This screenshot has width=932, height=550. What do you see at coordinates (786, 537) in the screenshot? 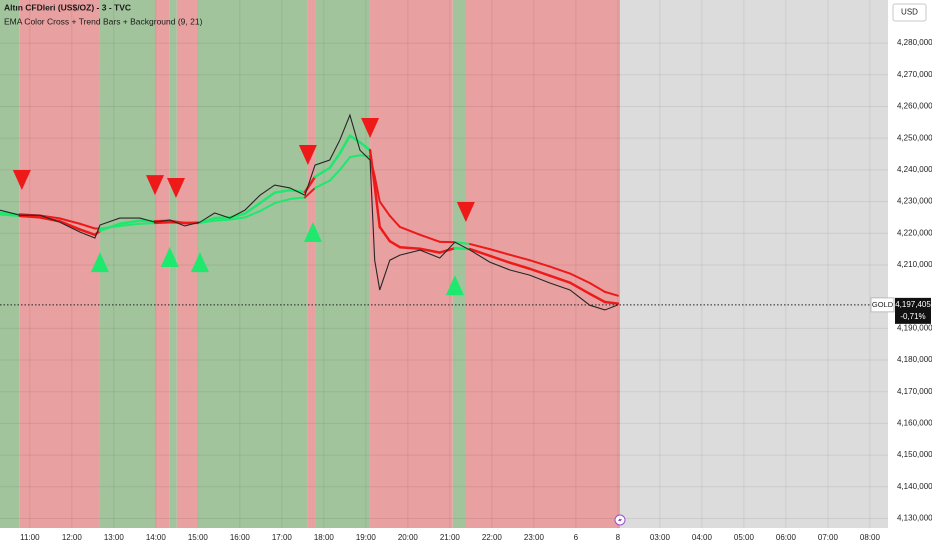
I see `x-tick-label: 06:00` at bounding box center [786, 537].